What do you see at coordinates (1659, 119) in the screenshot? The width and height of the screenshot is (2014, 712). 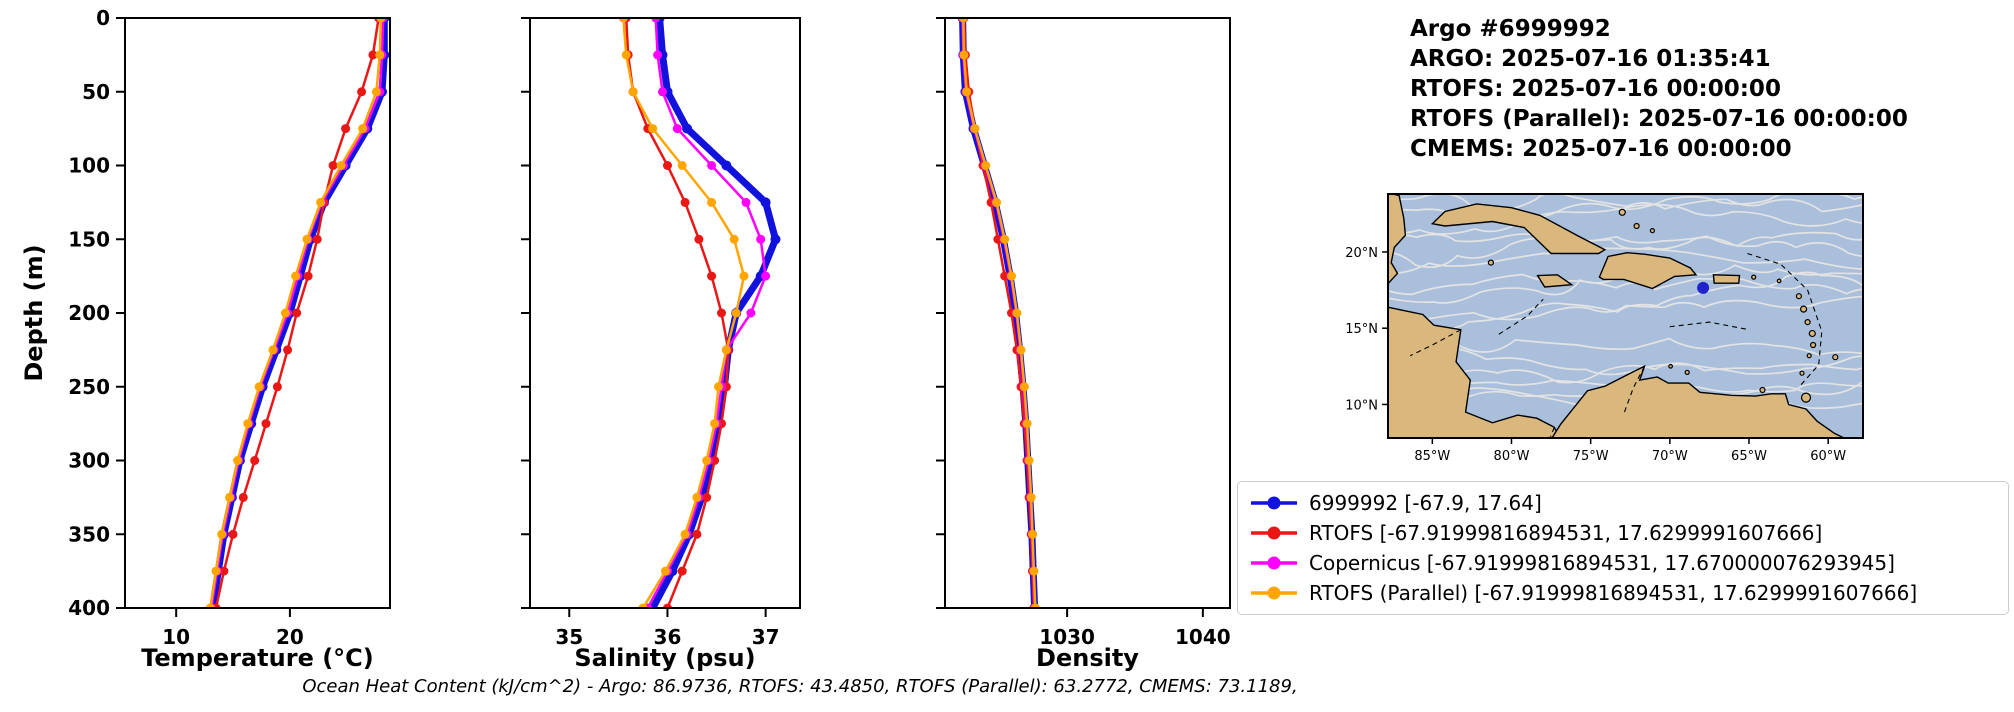 I see `title-line: RTOFS (Parallel): 2025-07-16 00:00:00` at bounding box center [1659, 119].